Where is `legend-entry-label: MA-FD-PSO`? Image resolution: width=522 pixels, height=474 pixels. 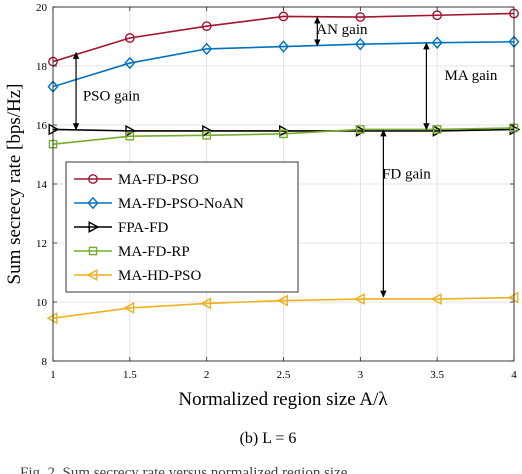
legend-entry-label: MA-FD-PSO is located at coordinates (158, 180).